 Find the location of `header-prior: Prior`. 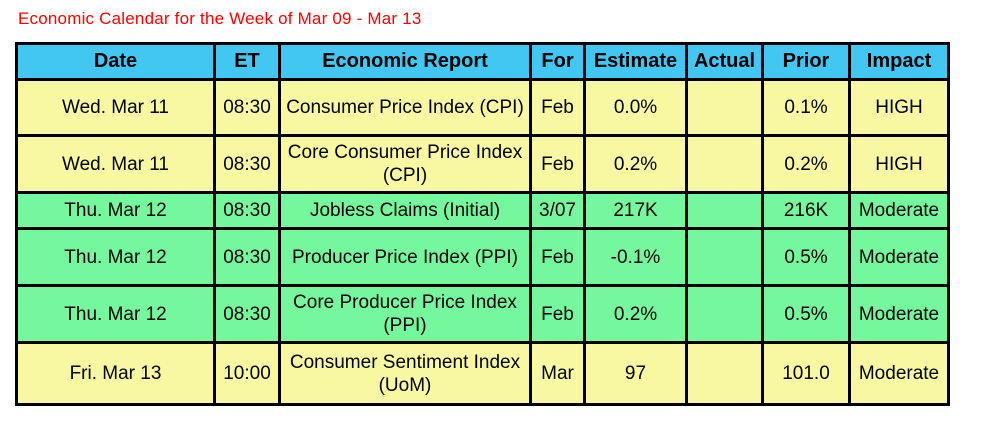

header-prior: Prior is located at coordinates (806, 61).